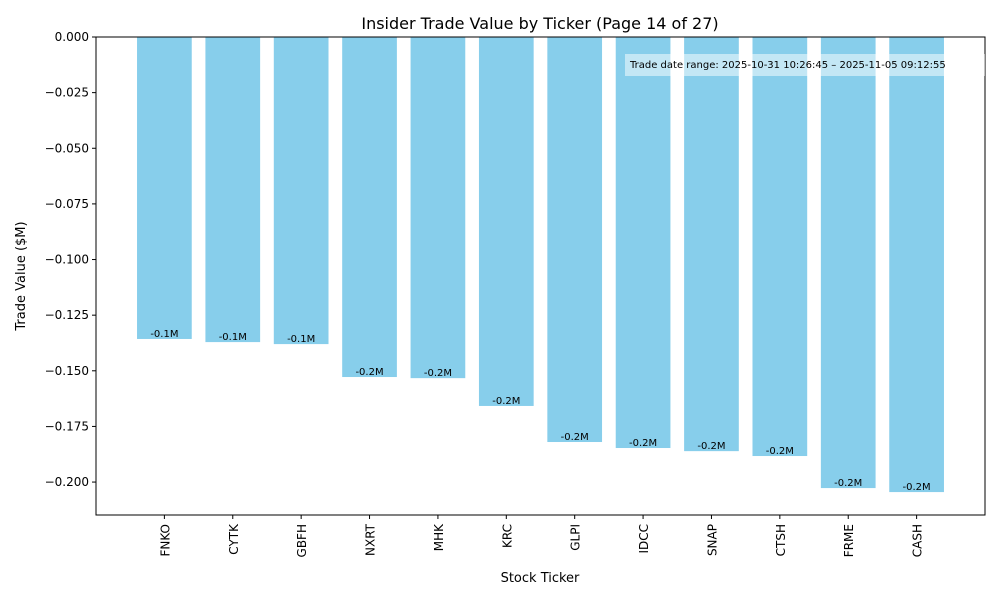 The image size is (1000, 604). Describe the element at coordinates (165, 540) in the screenshot. I see `x-tick-label: FNKO` at that location.